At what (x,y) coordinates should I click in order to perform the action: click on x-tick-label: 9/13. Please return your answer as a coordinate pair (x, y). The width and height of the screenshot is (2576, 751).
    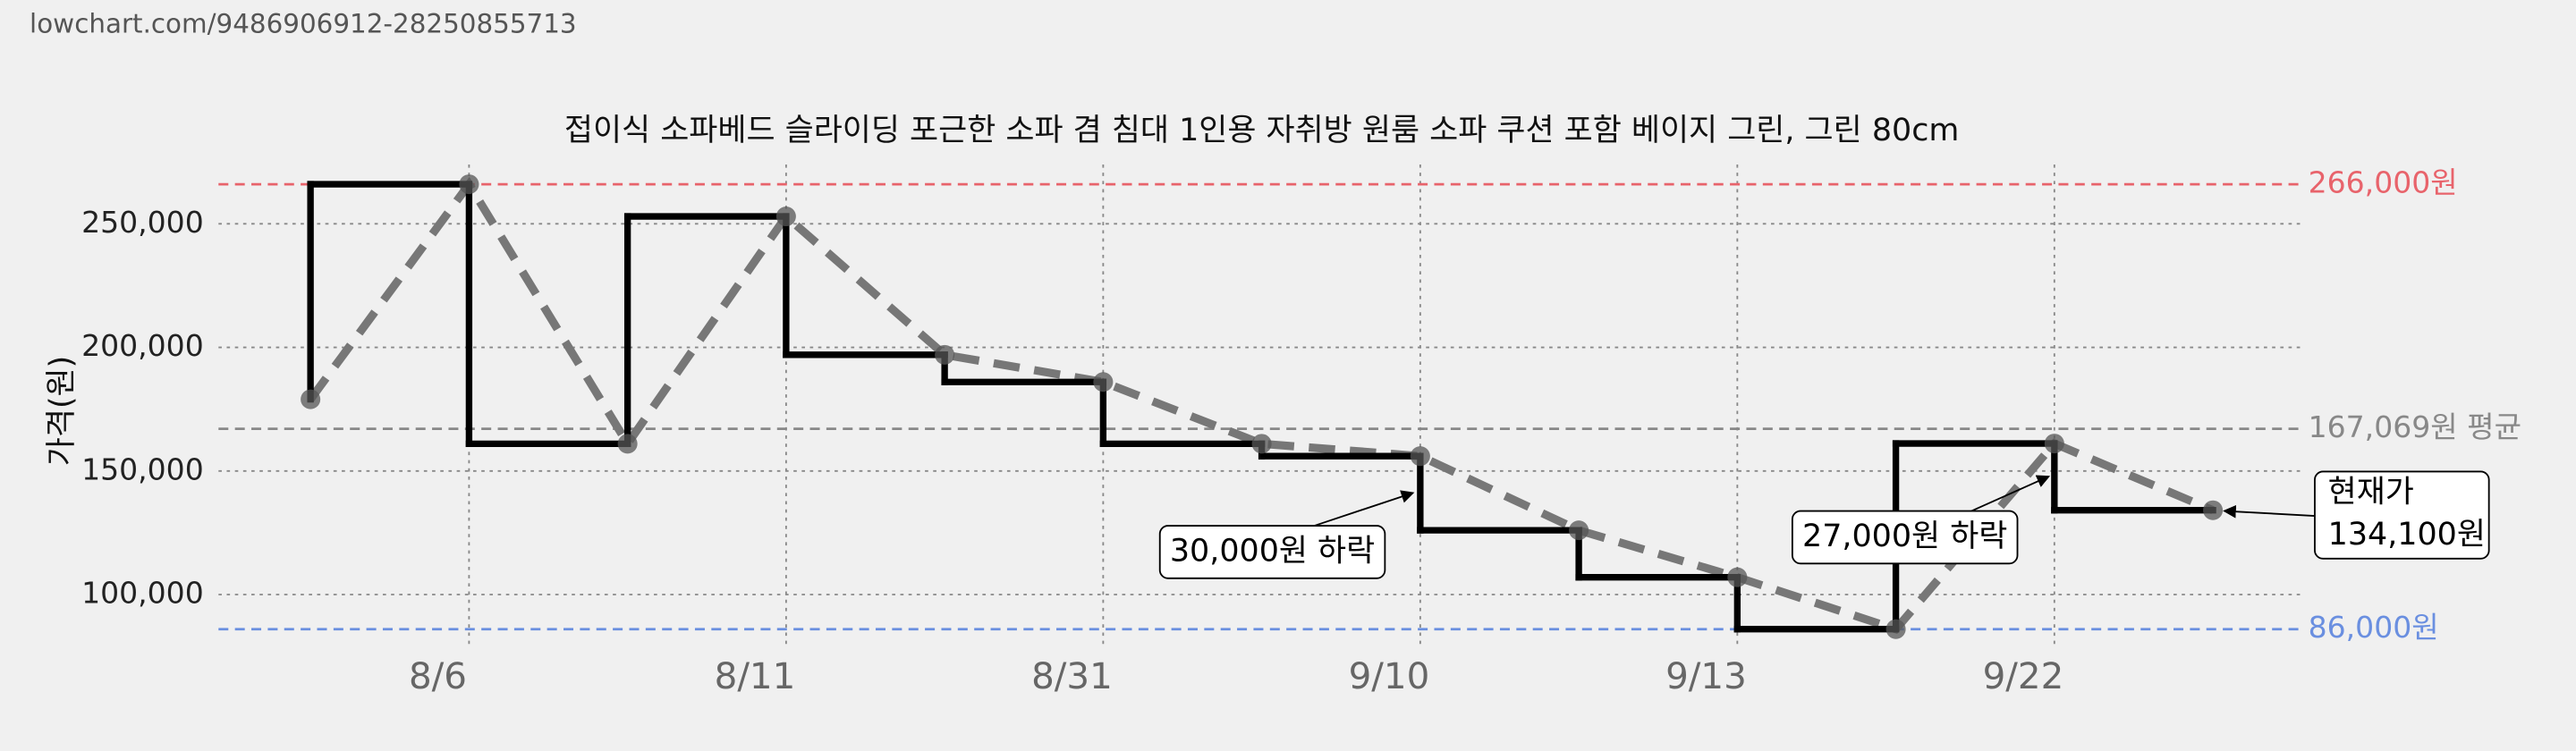
    Looking at the image, I should click on (1706, 675).